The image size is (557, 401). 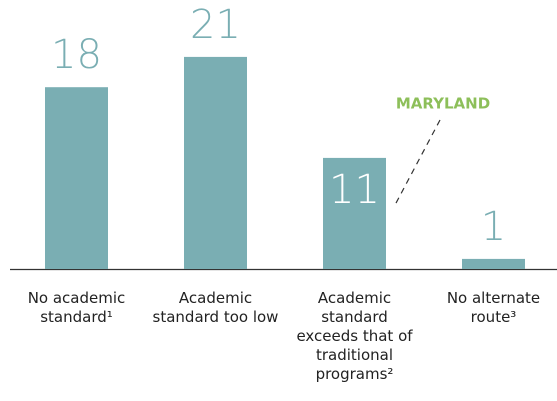 I want to click on annotation: MARYLAND, so click(x=443, y=104).